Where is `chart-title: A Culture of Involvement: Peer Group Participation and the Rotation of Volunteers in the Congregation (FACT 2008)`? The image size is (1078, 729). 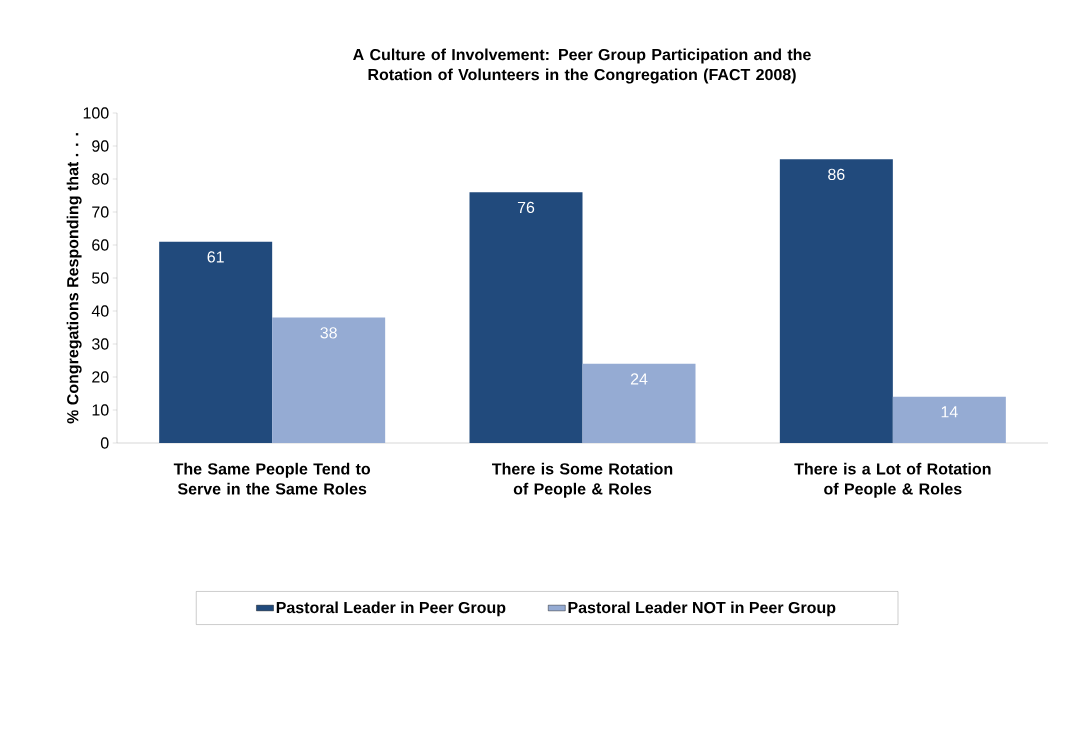 chart-title: A Culture of Involvement: Peer Group Participation and the Rotation of Volunteers in the Congregation (FACT 2008) is located at coordinates (582, 66).